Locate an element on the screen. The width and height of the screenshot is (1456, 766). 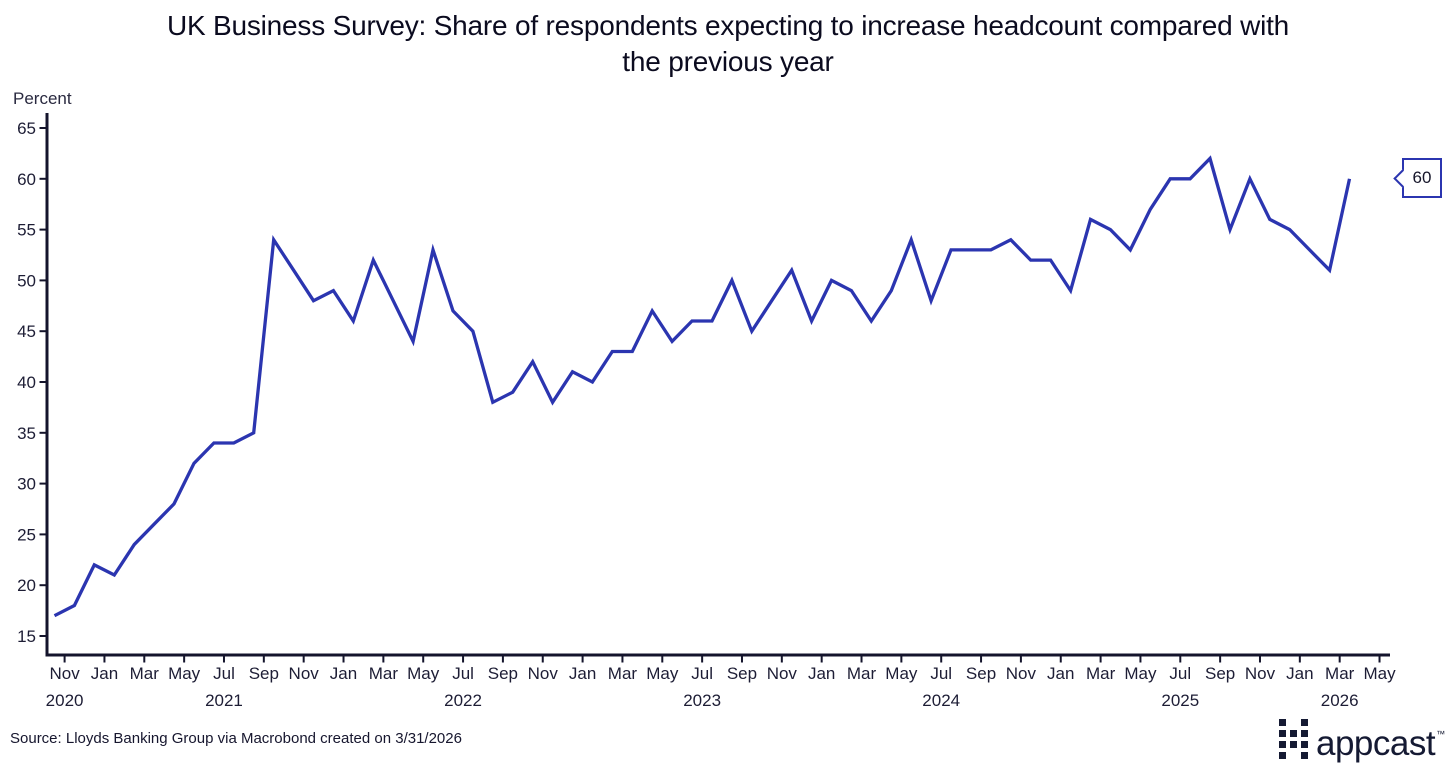
y-tick-label: 50 is located at coordinates (26, 280).